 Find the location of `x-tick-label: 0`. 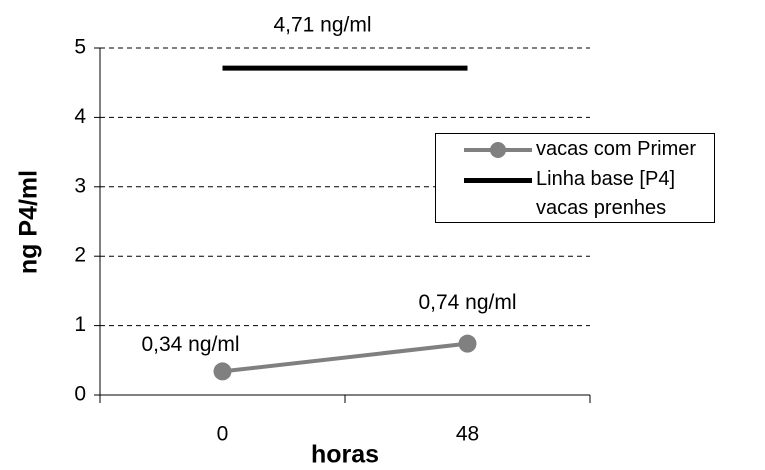

x-tick-label: 0 is located at coordinates (223, 434).